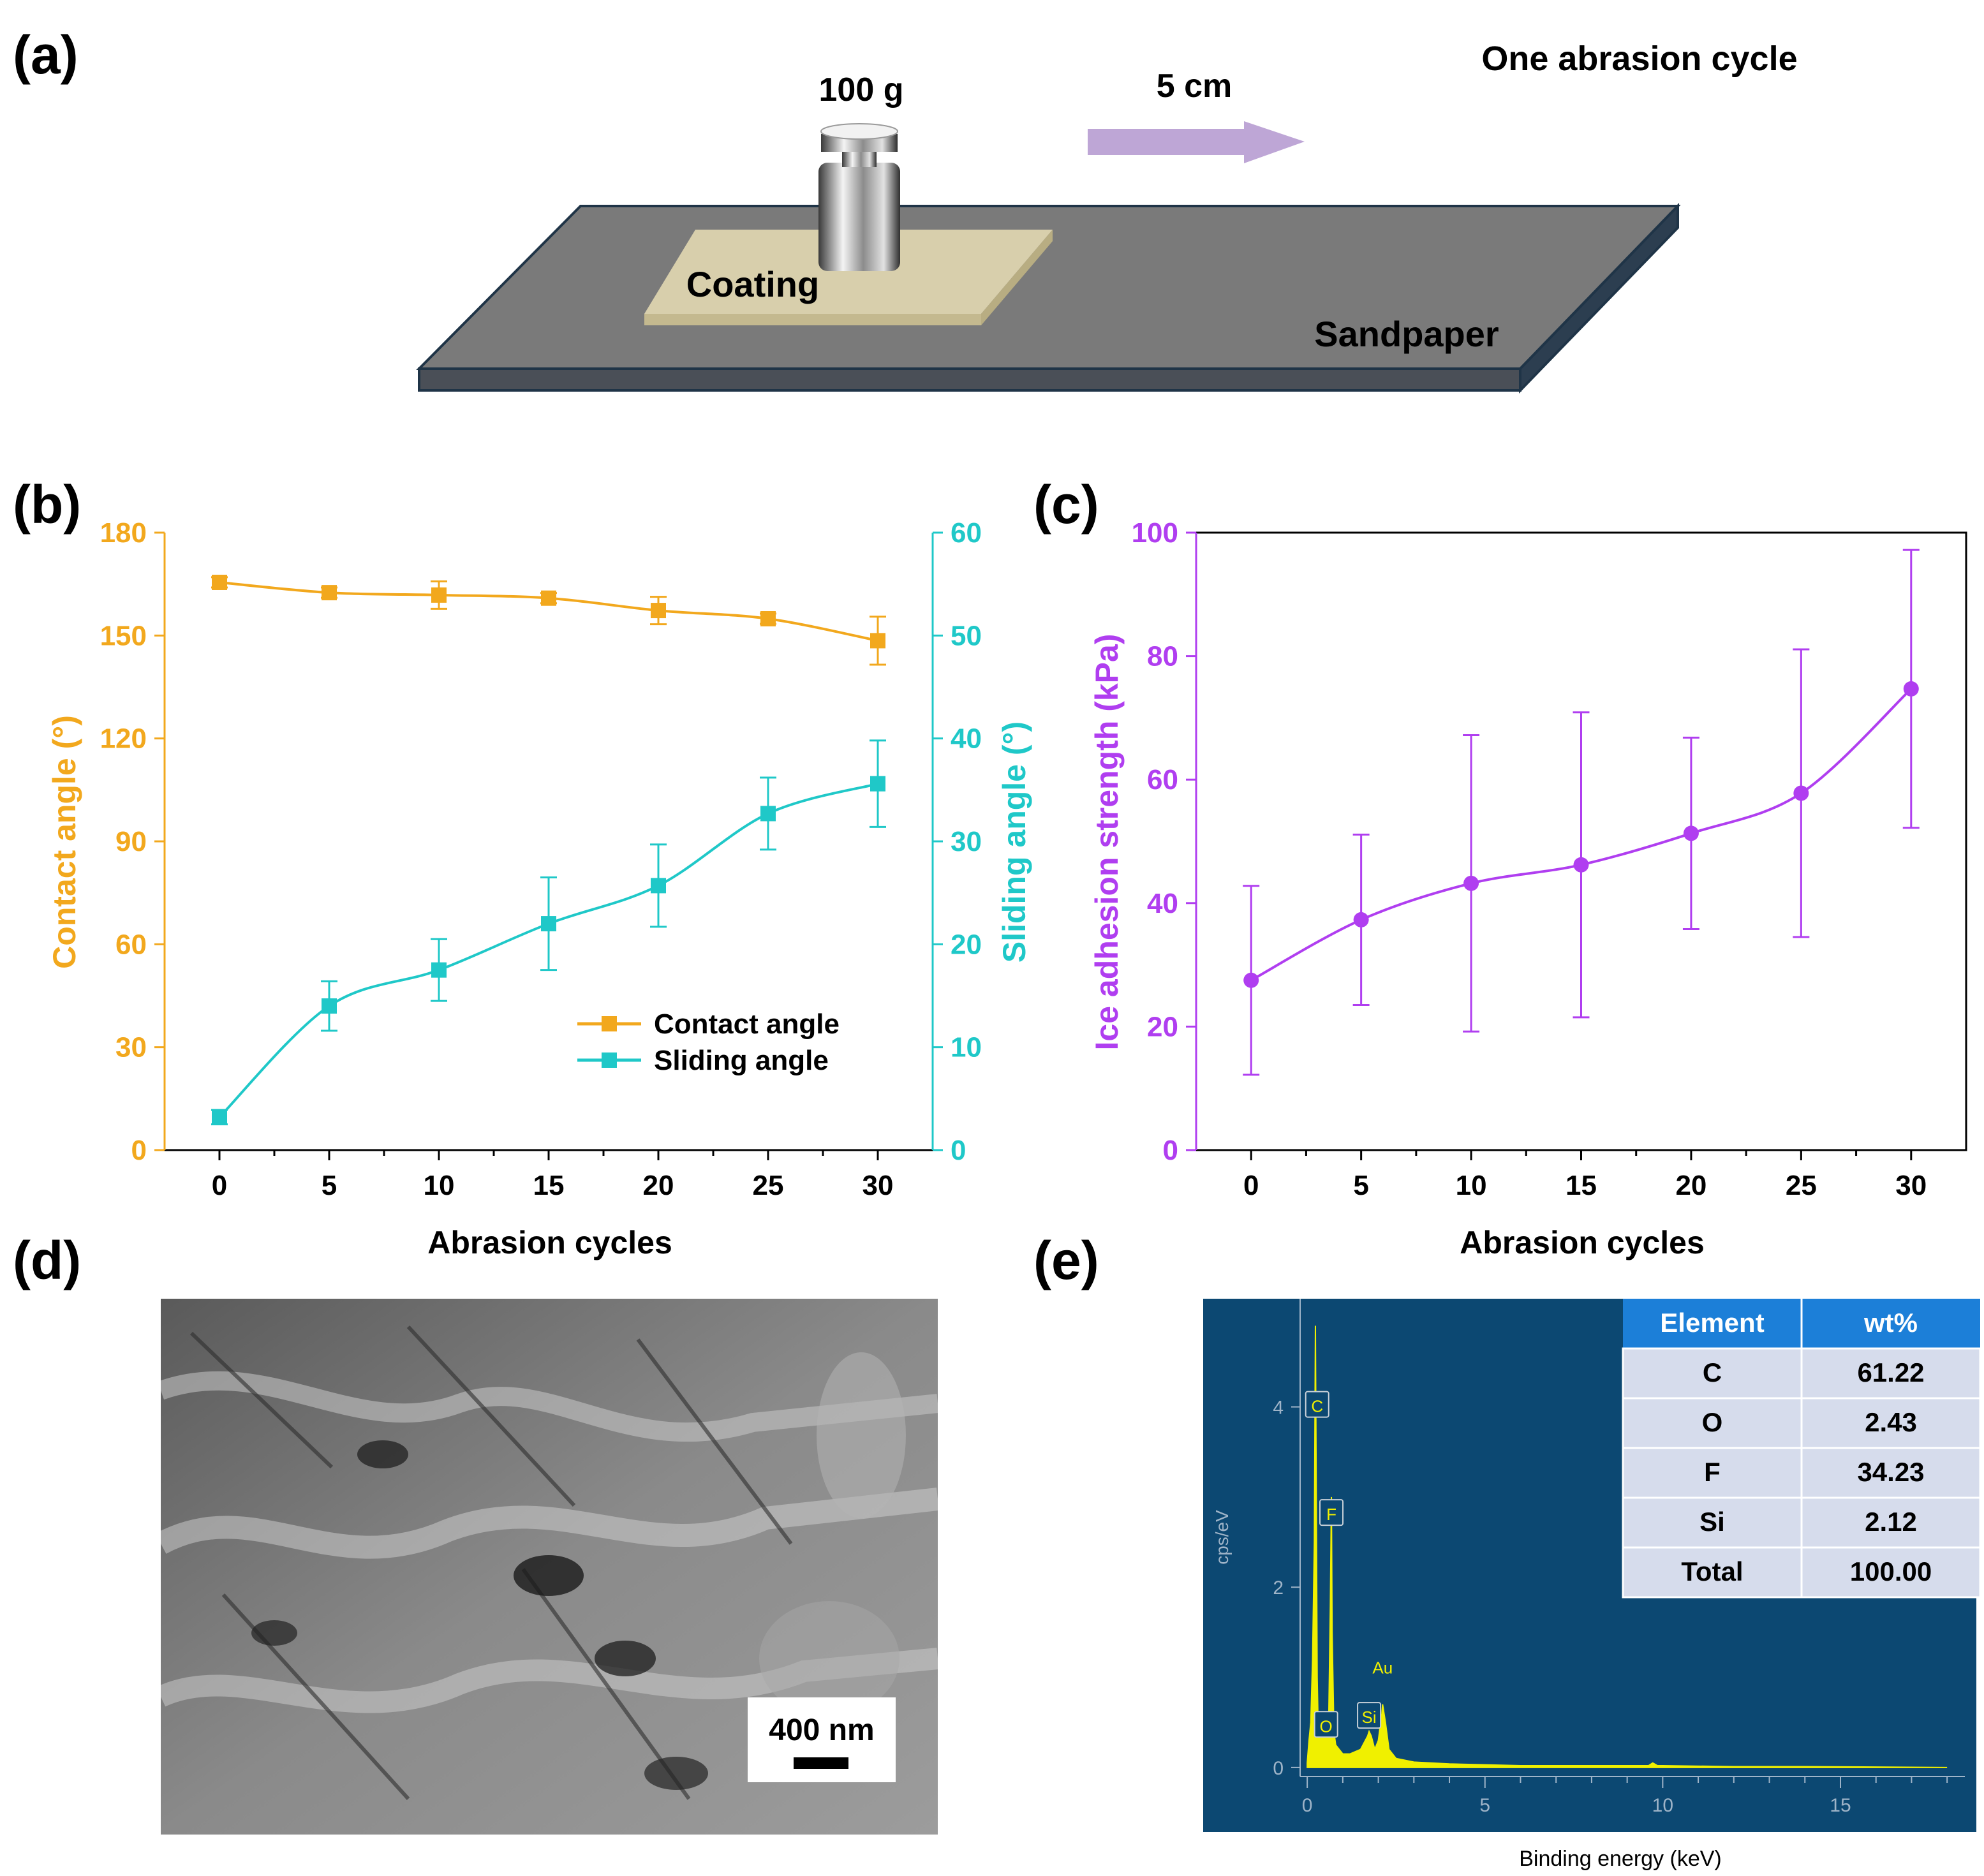 This screenshot has width=1984, height=1876. Describe the element at coordinates (1066, 505) in the screenshot. I see `panel-label-c: (c)` at that location.